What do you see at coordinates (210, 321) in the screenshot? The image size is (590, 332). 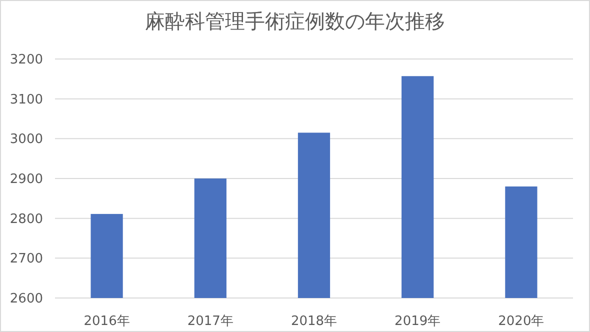 I see `x-tick-label: 2017年` at bounding box center [210, 321].